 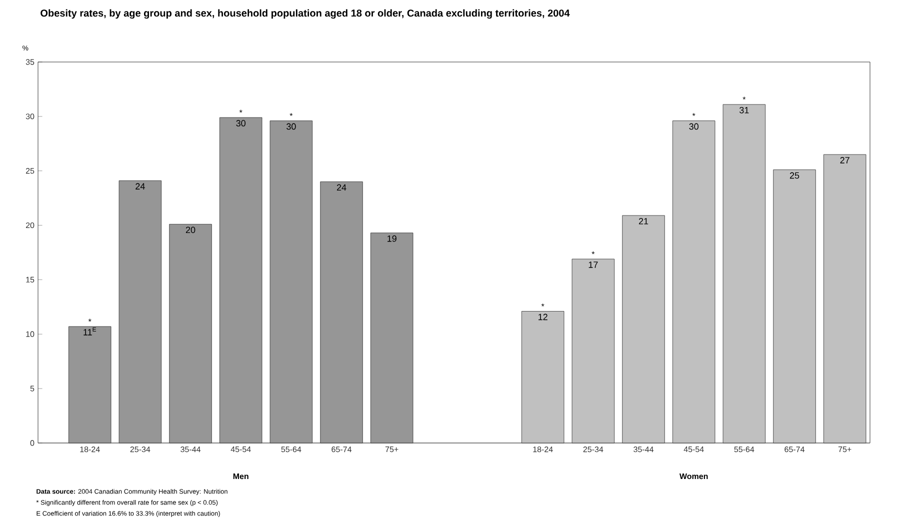 I want to click on y-tick-label: 35, so click(x=30, y=62).